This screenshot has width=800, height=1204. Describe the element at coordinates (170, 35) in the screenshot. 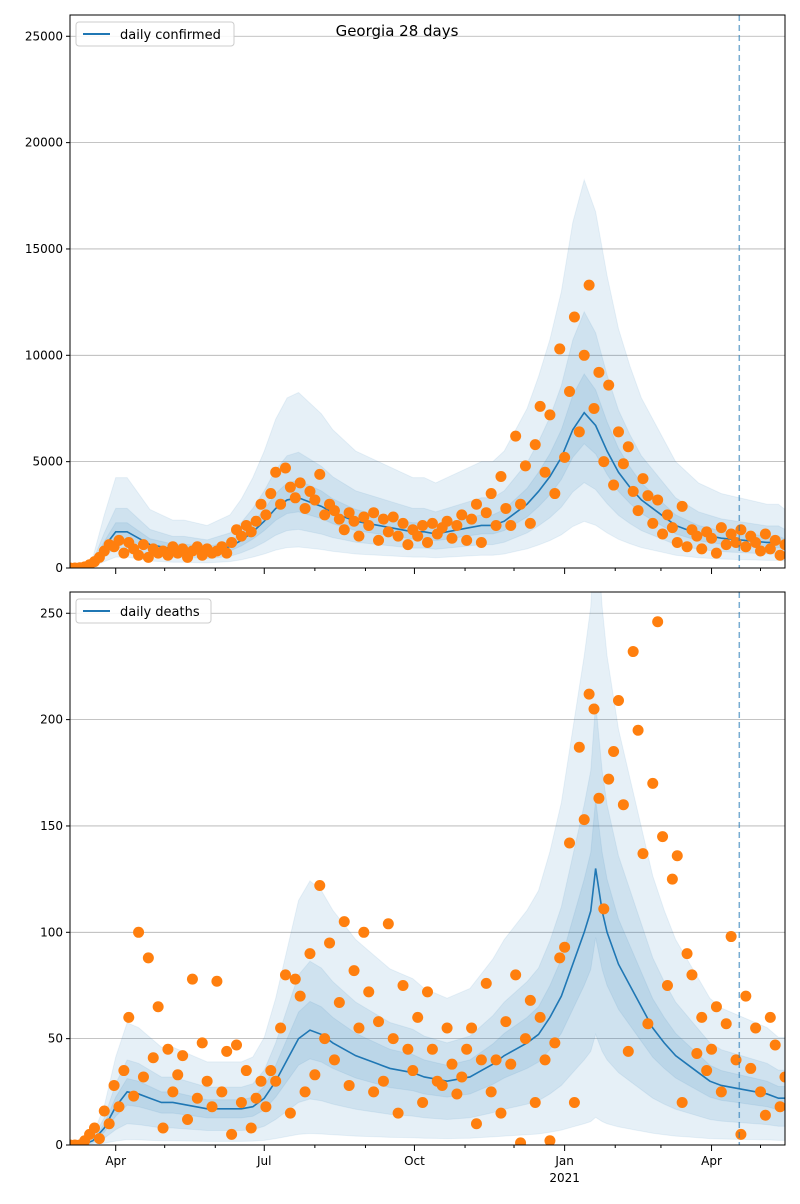

I see `legend-label: daily confirmed` at that location.